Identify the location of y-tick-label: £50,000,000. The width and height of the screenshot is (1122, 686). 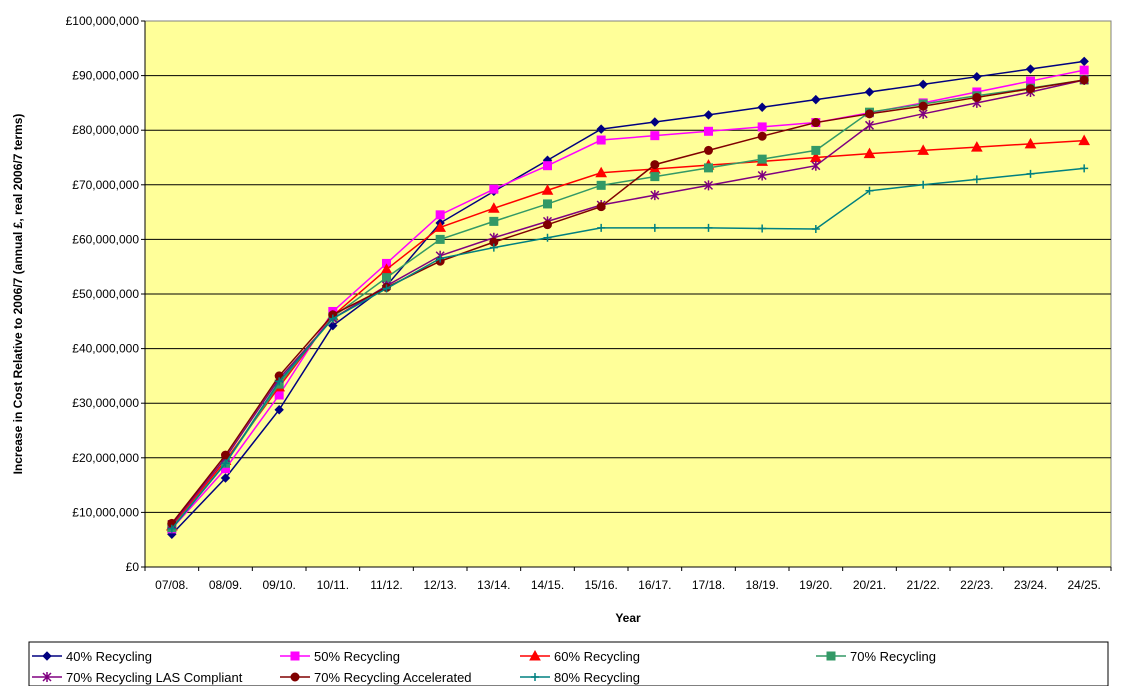
(105, 294).